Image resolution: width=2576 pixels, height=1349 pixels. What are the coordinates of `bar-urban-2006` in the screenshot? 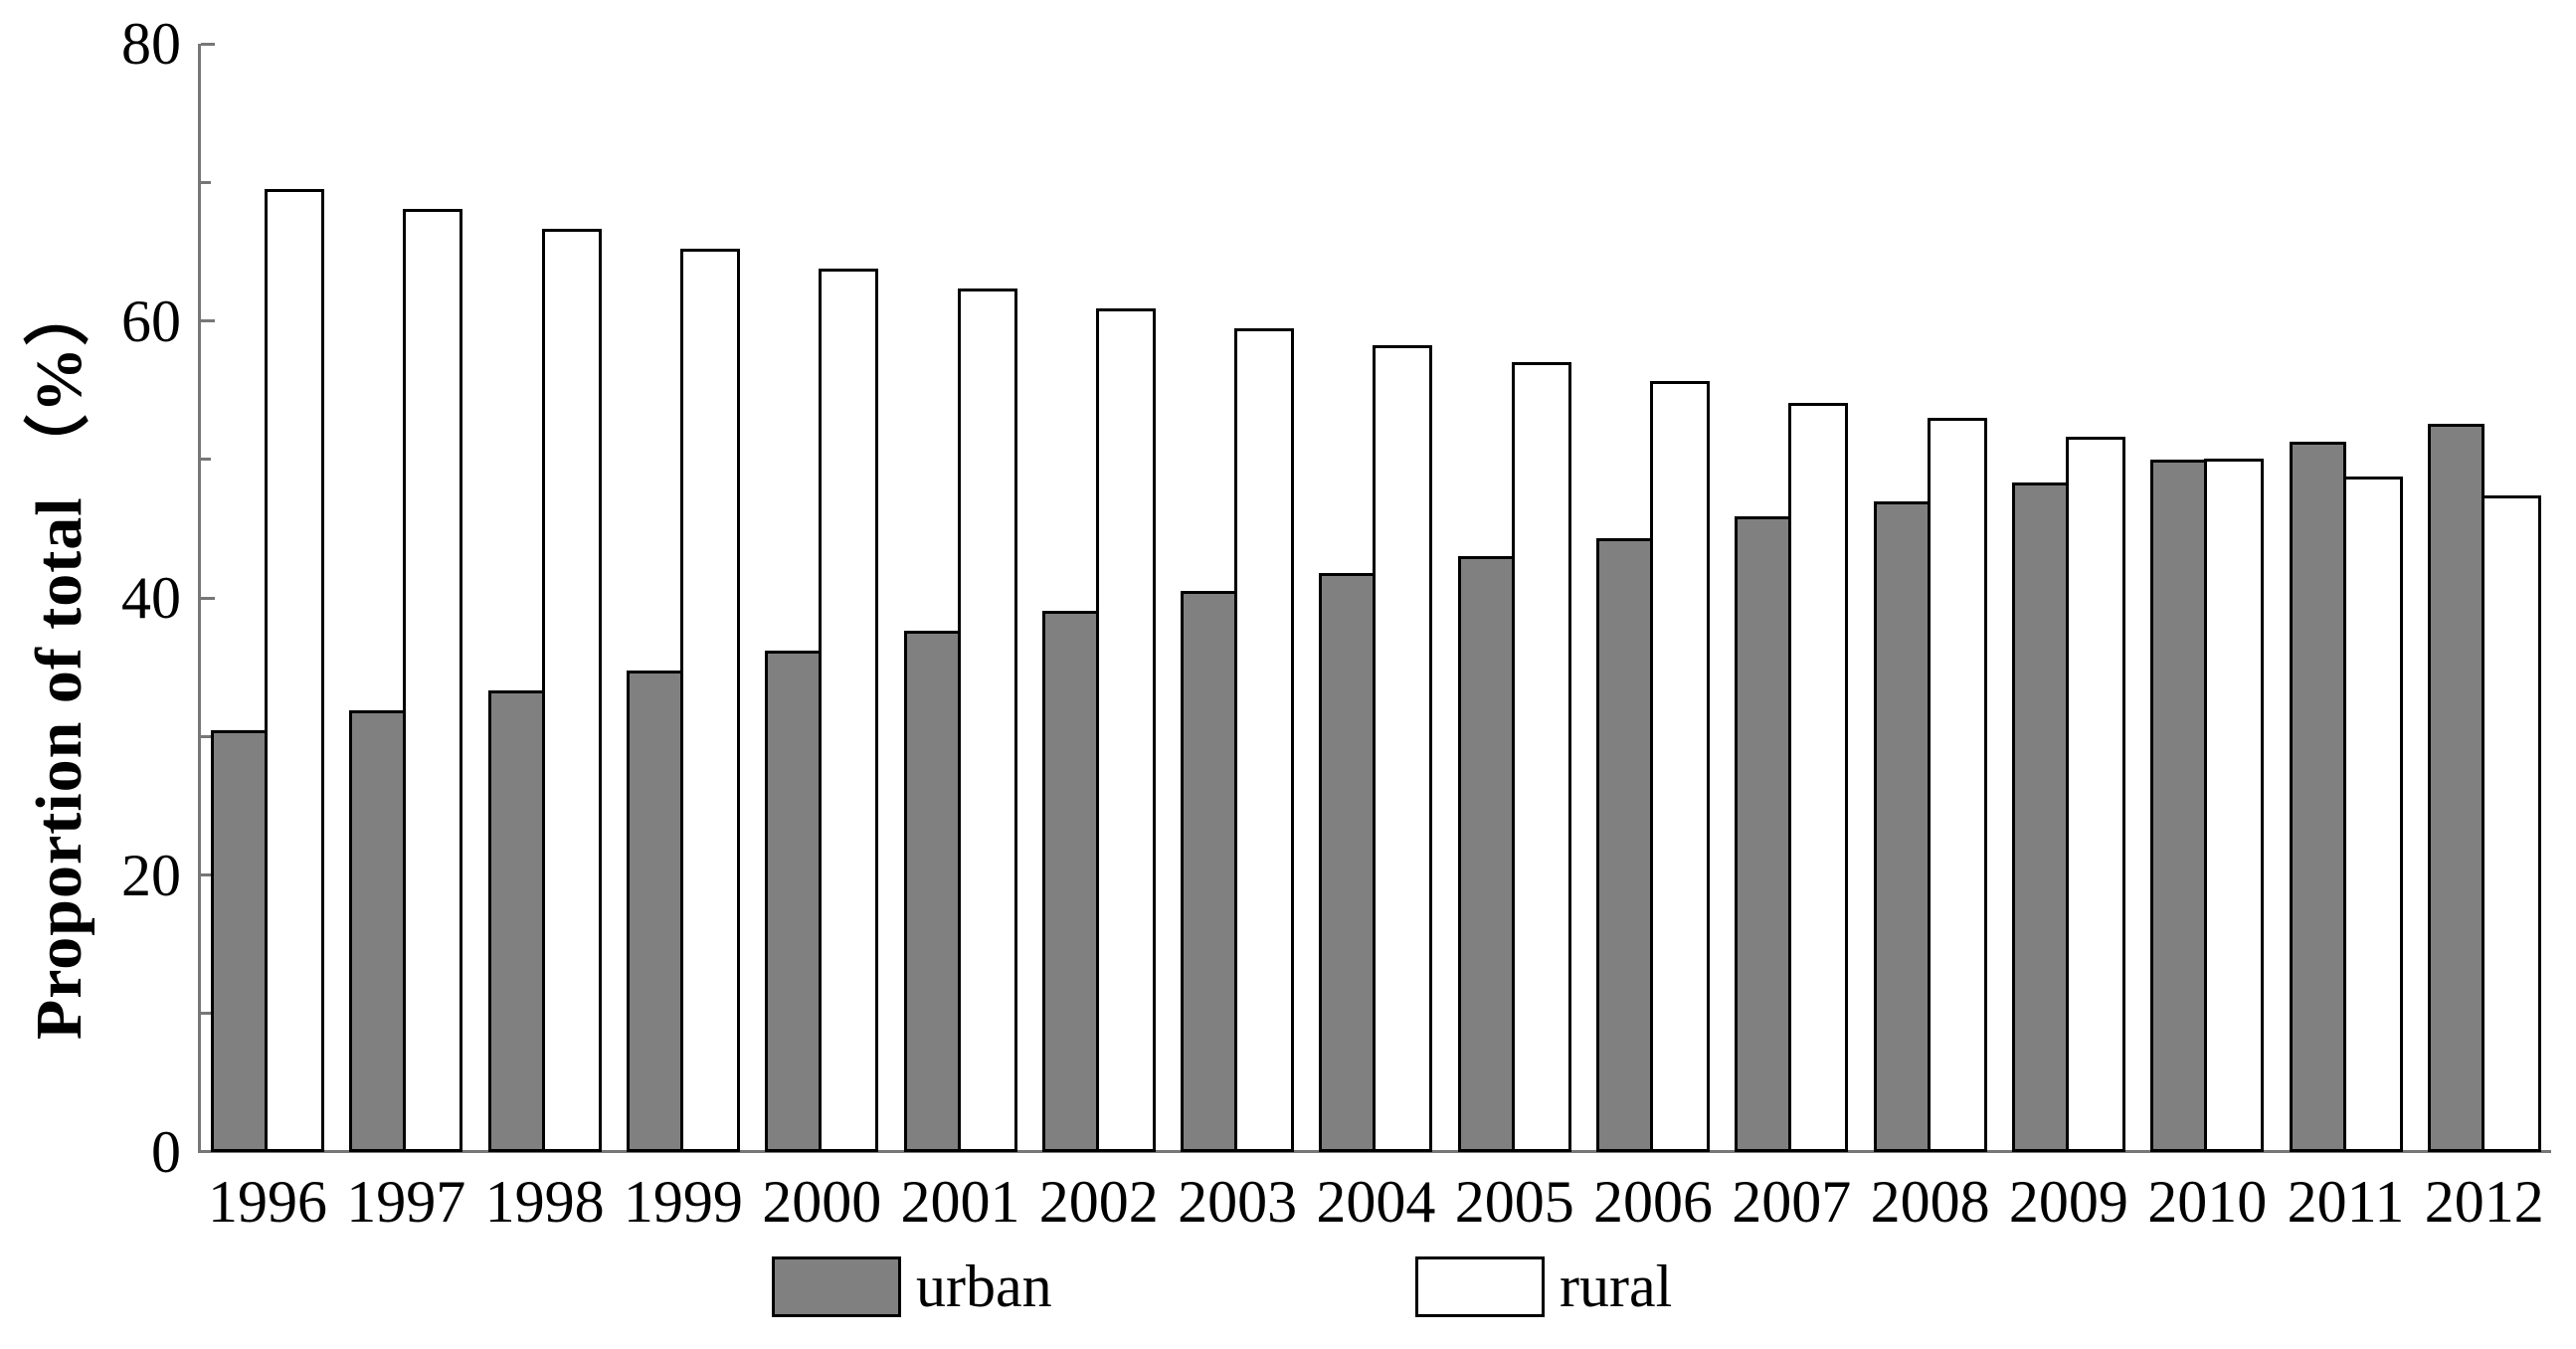 It's located at (1624, 845).